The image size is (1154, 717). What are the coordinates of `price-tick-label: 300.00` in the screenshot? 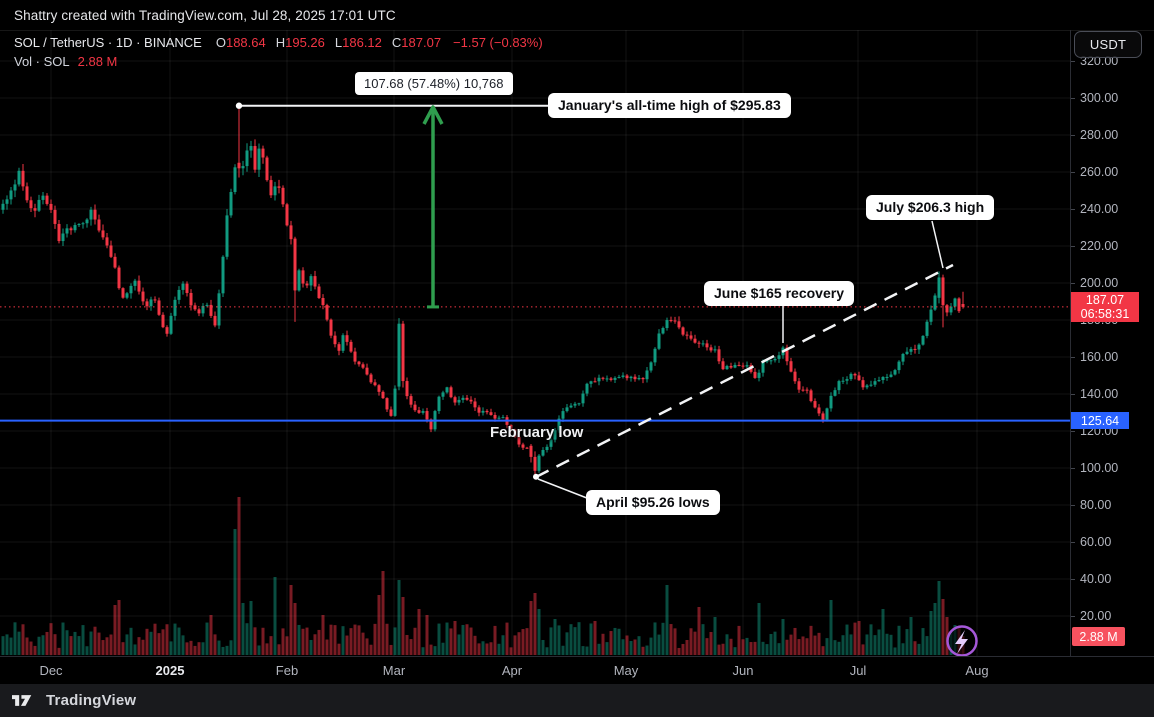 It's located at (1099, 98).